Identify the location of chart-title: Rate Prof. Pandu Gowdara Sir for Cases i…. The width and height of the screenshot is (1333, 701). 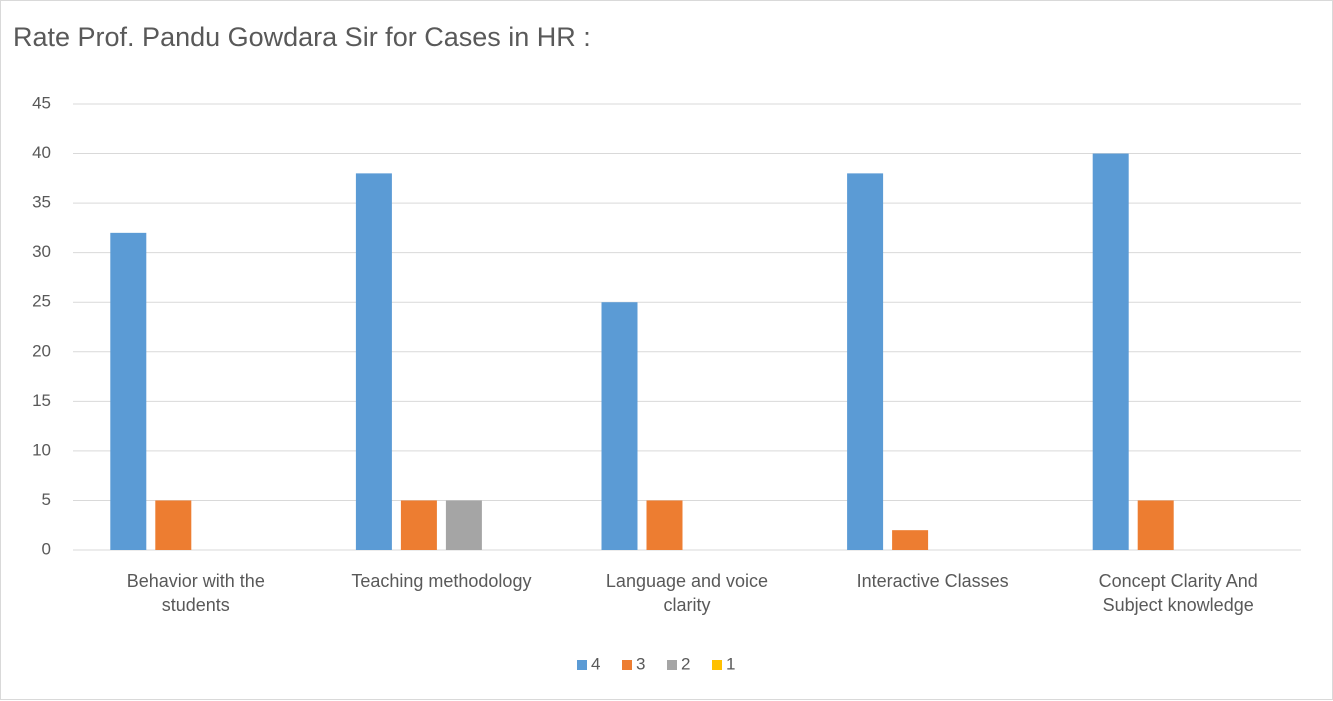
(302, 37).